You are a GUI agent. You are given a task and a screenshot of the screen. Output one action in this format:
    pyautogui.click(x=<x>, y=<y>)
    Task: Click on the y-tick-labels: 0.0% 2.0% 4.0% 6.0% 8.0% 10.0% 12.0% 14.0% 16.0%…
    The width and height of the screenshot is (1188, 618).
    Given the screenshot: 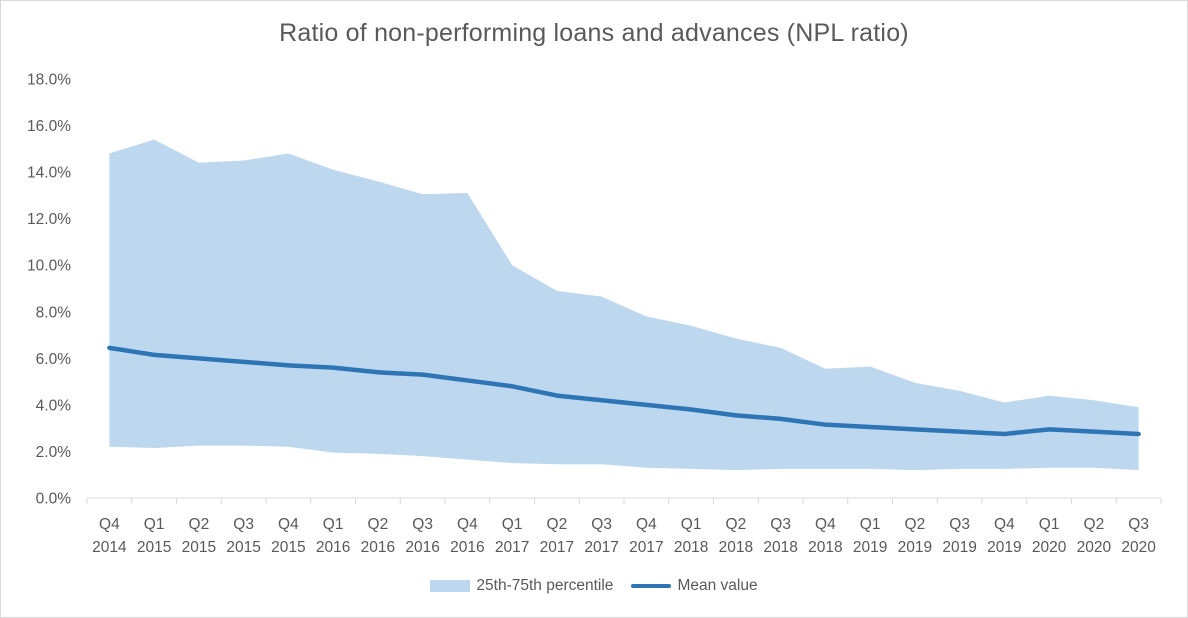 What is the action you would take?
    pyautogui.click(x=49, y=290)
    